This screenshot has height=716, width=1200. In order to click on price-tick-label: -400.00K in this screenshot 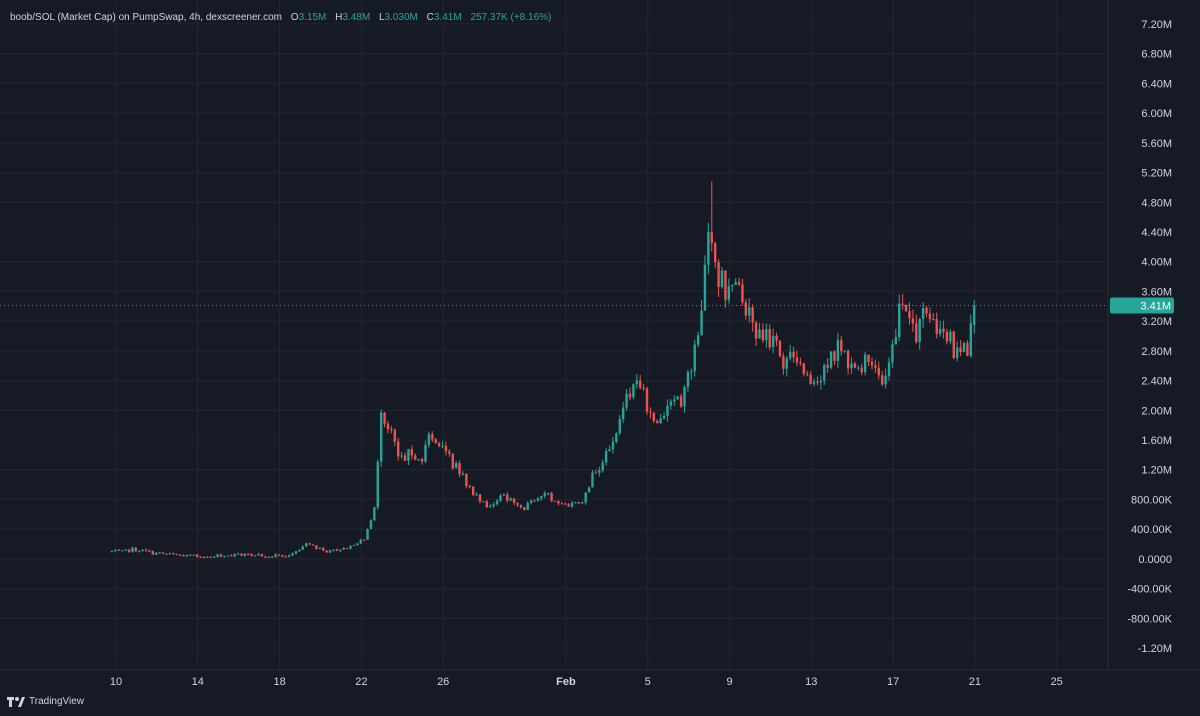, I will do `click(1149, 590)`.